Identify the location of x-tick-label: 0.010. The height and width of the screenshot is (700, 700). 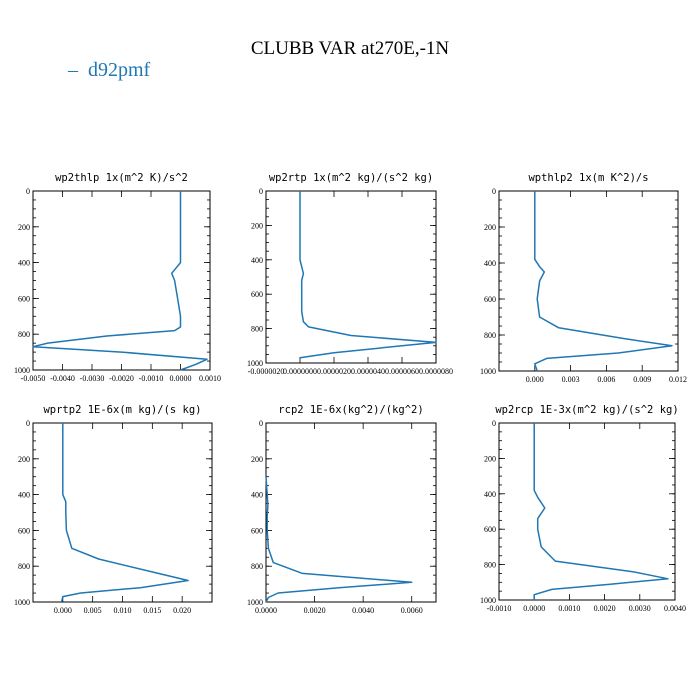
(123, 610).